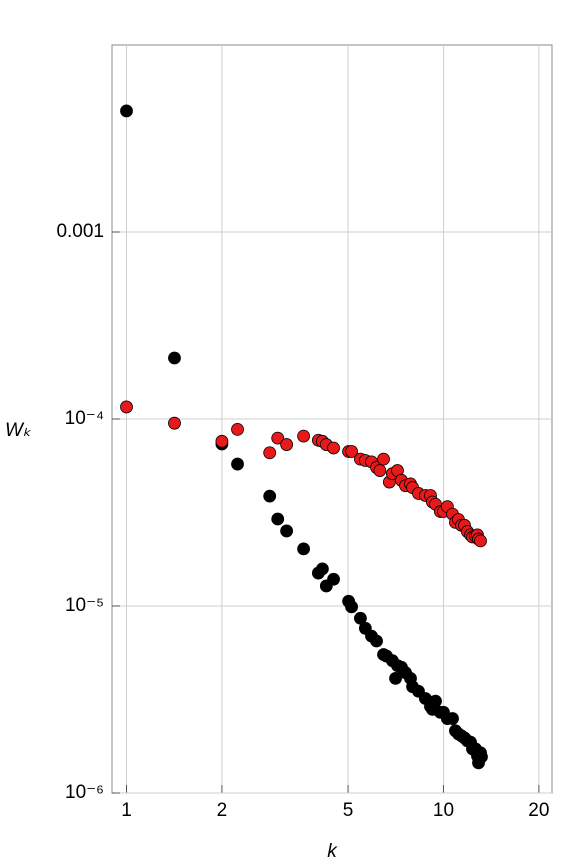 Image resolution: width=570 pixels, height=864 pixels. What do you see at coordinates (126, 810) in the screenshot?
I see `x-tick-label: 1` at bounding box center [126, 810].